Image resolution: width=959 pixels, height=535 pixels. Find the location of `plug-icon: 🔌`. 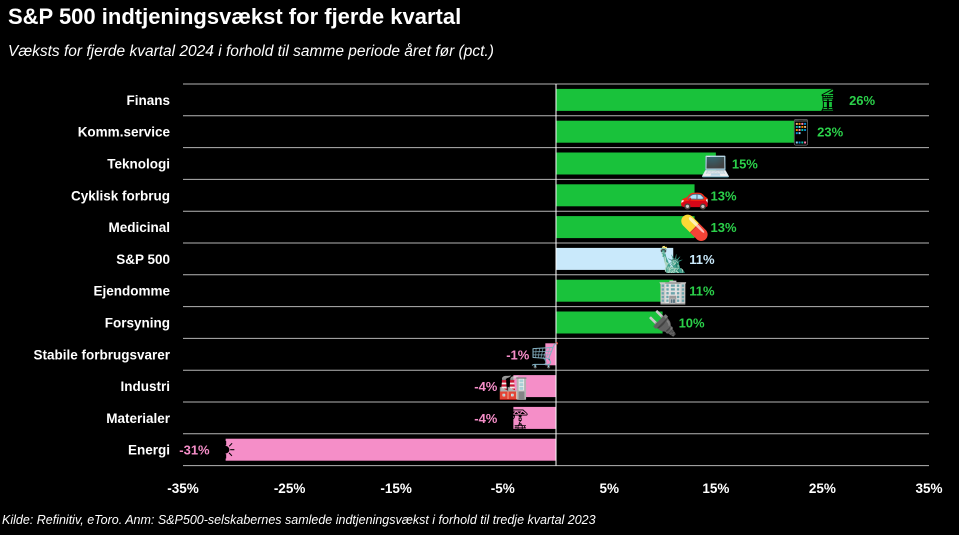

plug-icon: 🔌 is located at coordinates (663, 324).